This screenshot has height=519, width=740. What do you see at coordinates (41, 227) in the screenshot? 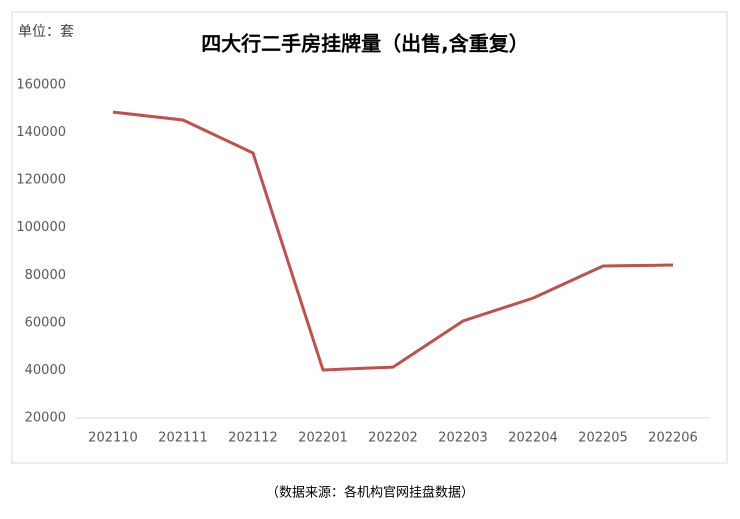
I see `y-tick-label: 100000` at bounding box center [41, 227].